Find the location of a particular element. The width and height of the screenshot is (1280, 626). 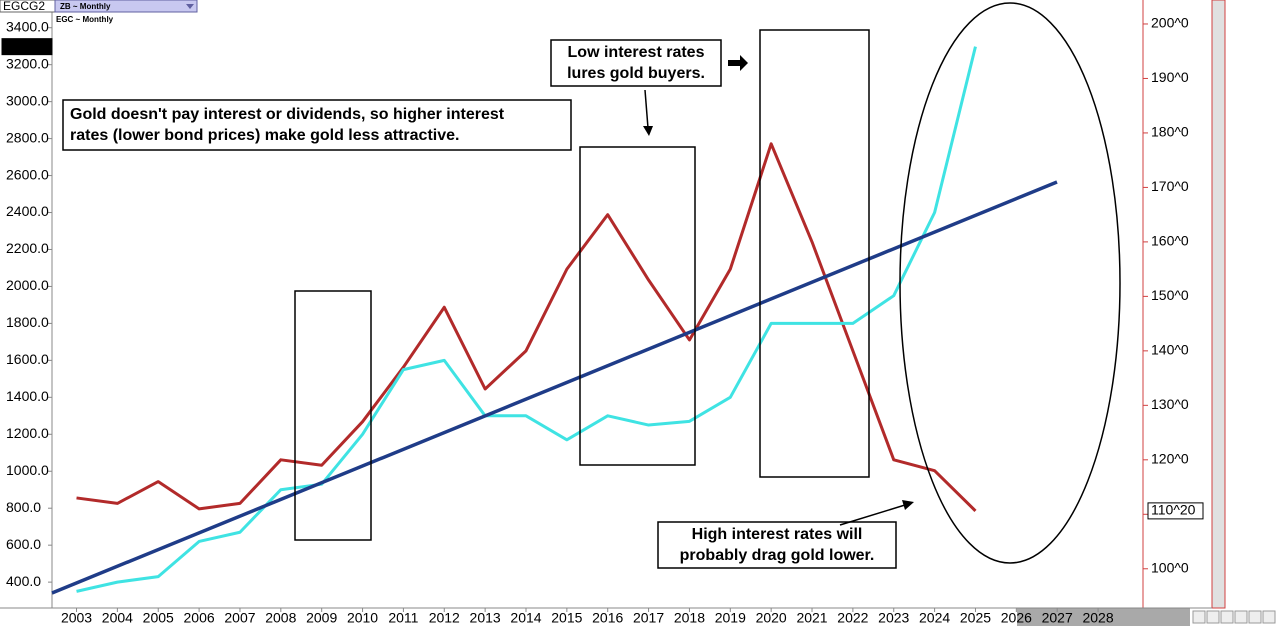

x-tick-label: 2003 is located at coordinates (76, 618).